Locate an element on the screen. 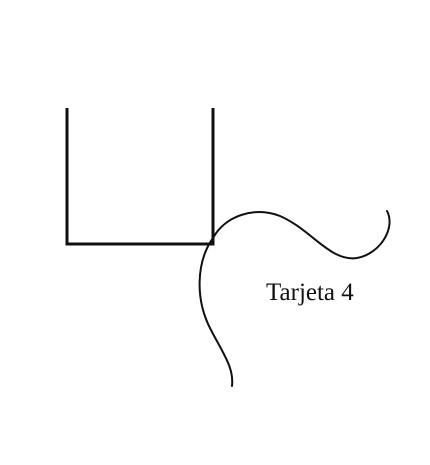  card-label: Tarjeta 4 is located at coordinates (310, 292).